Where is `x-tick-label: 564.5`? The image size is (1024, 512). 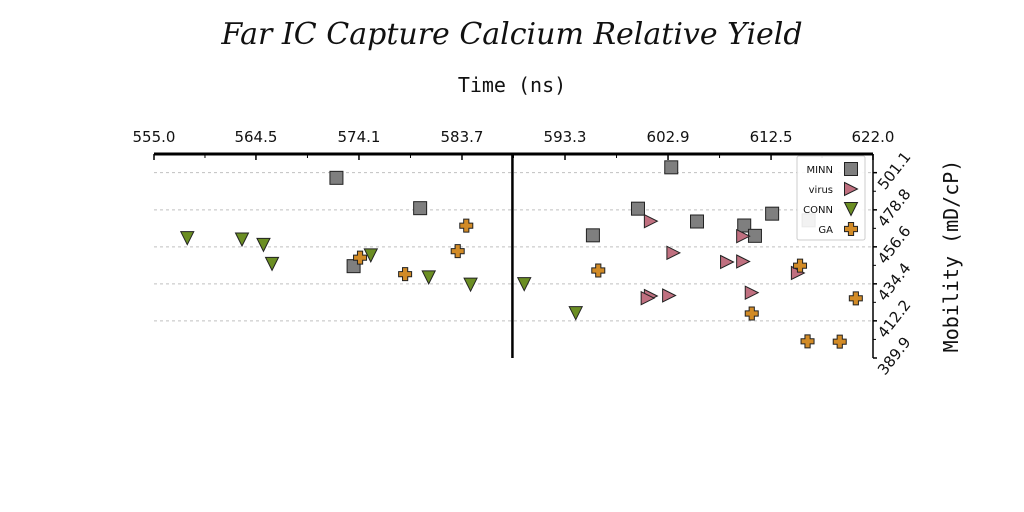
x-tick-label: 564.5 is located at coordinates (255, 137).